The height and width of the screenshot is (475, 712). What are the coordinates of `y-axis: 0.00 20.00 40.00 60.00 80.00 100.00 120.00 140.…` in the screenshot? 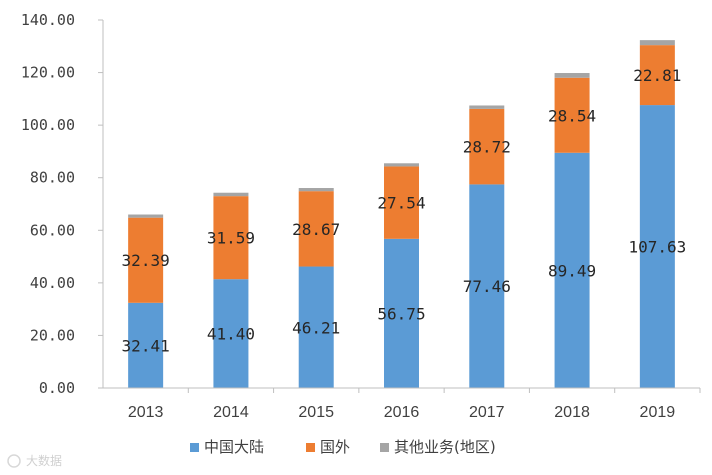 It's located at (62, 204).